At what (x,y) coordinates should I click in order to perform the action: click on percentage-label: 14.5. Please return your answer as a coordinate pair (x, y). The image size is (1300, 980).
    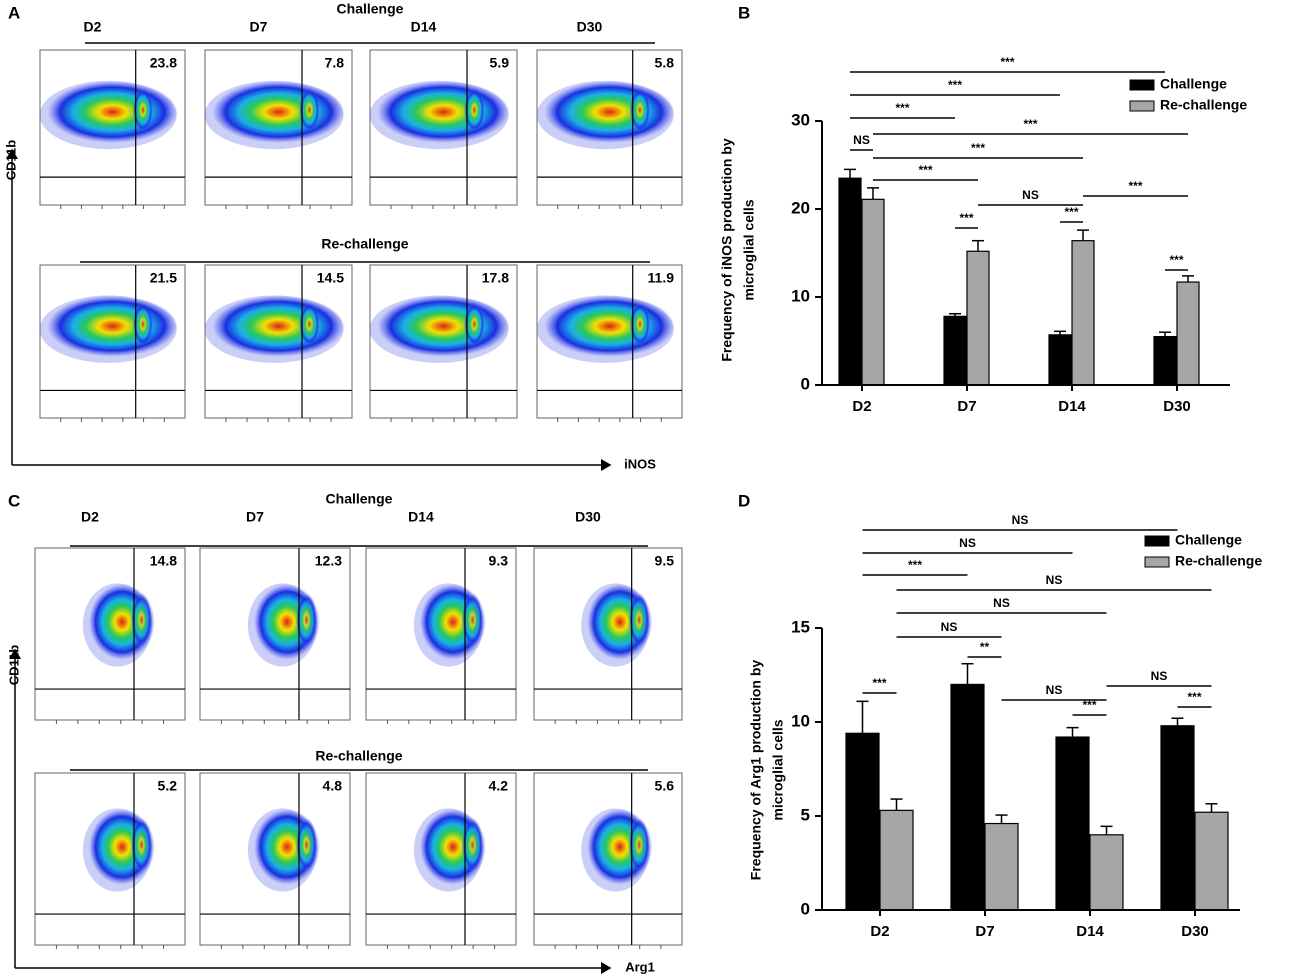
    Looking at the image, I should click on (330, 278).